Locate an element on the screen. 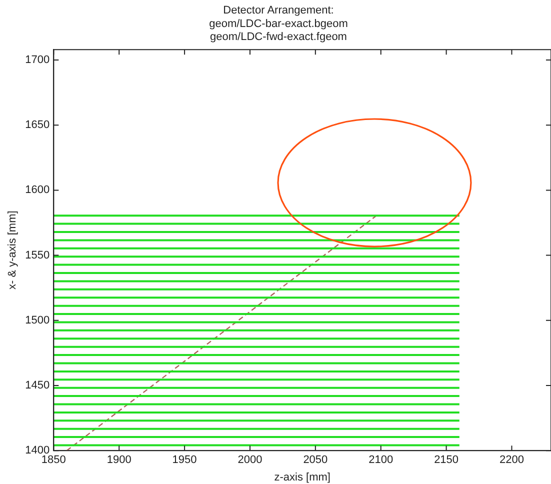 The height and width of the screenshot is (484, 551). x-tick-label: 2150 is located at coordinates (446, 460).